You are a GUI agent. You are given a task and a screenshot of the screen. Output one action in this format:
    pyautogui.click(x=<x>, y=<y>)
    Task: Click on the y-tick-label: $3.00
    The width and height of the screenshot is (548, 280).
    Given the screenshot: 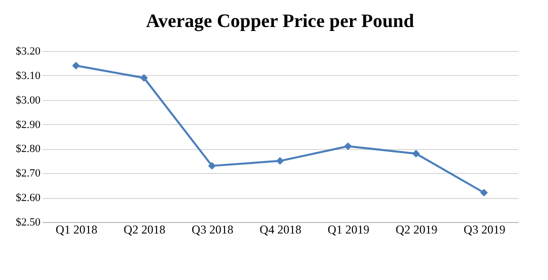 What is the action you would take?
    pyautogui.click(x=28, y=100)
    